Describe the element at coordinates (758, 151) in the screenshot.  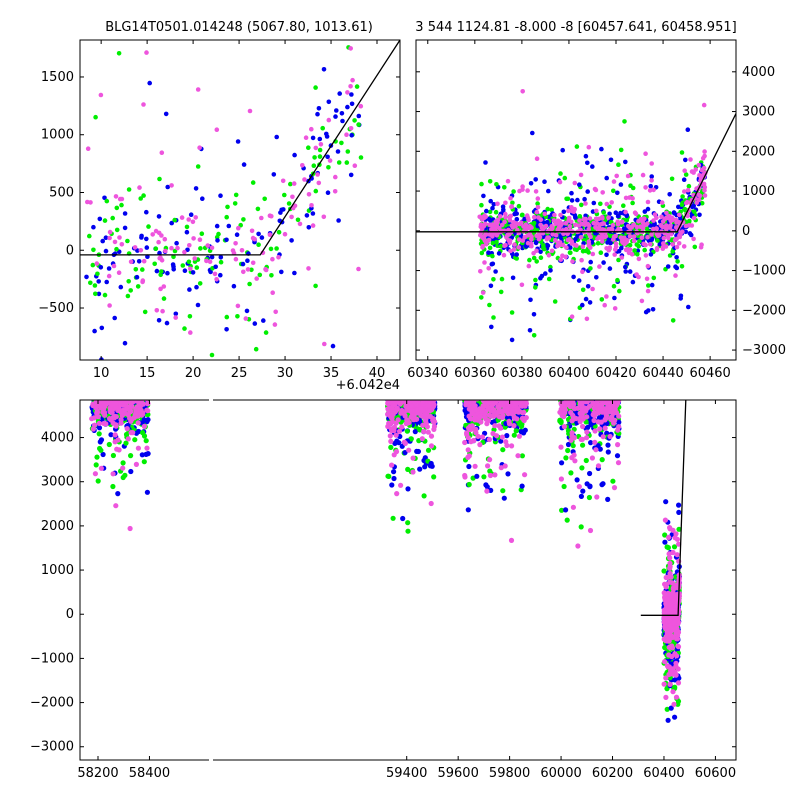
I see `y-tick-label: 2000` at that location.